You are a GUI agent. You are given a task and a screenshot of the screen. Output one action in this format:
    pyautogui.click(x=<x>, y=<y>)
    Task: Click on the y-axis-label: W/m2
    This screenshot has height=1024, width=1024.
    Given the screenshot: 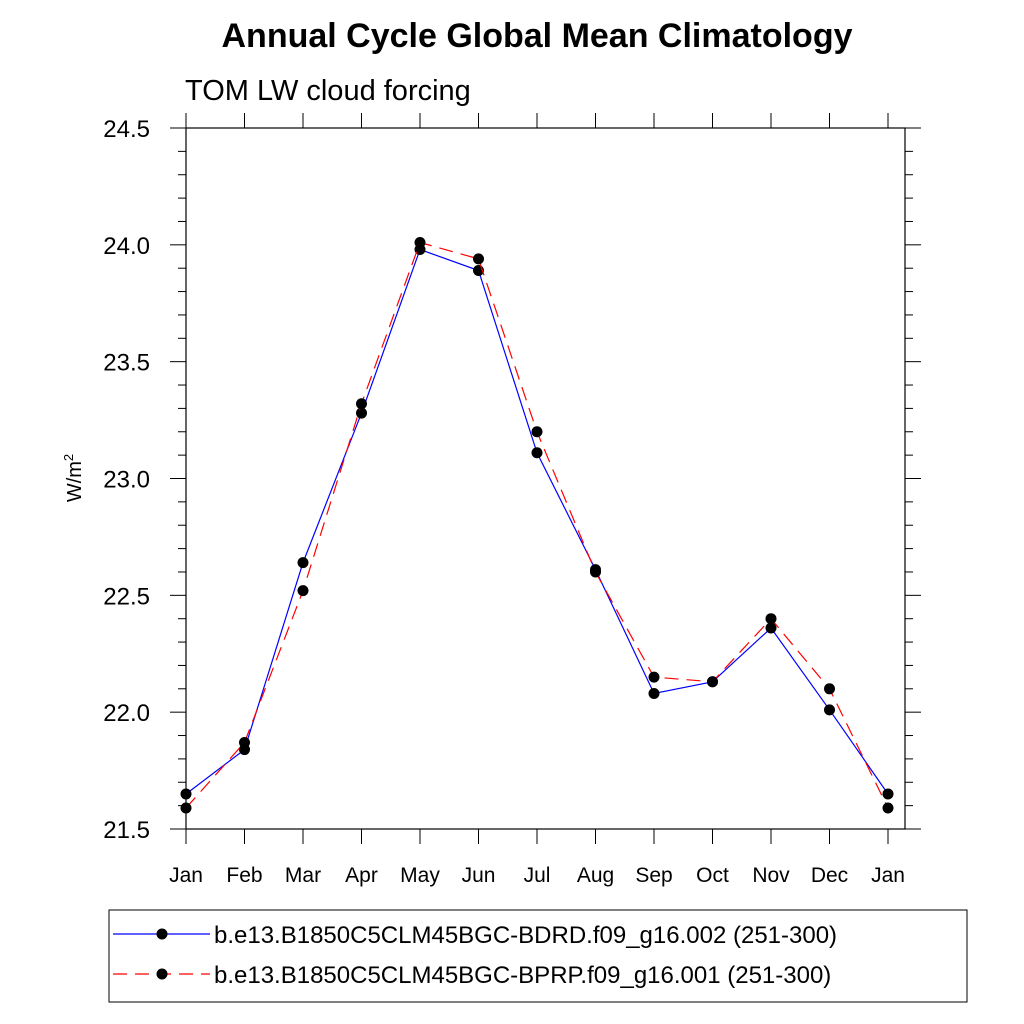 What is the action you would take?
    pyautogui.click(x=73, y=478)
    